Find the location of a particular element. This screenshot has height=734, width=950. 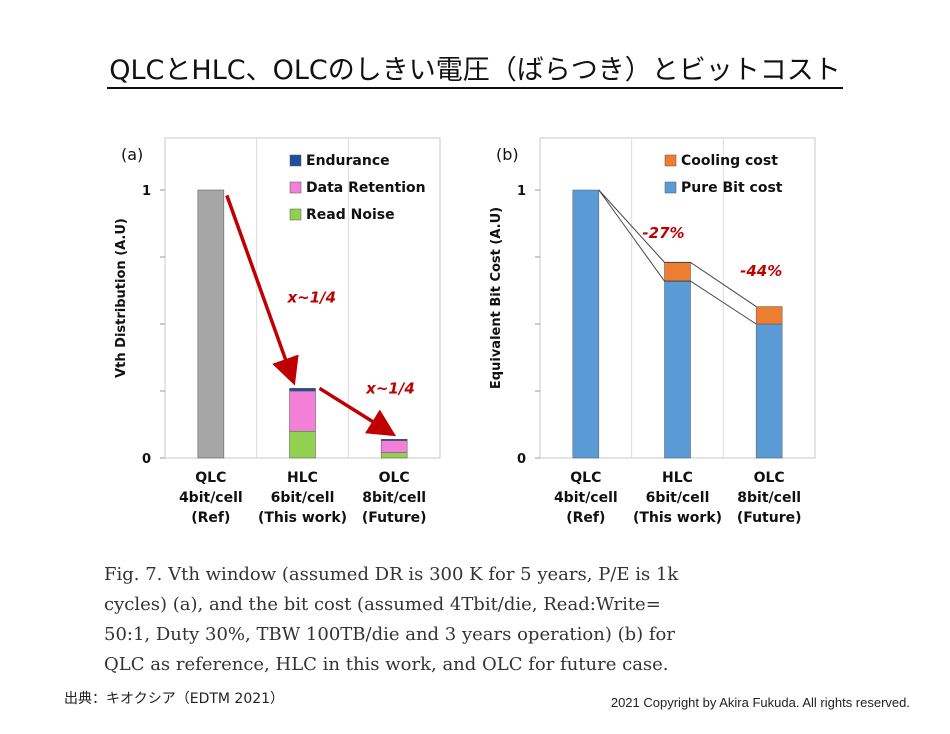

source-note: 出典：キオクシア（EDTM 2021） is located at coordinates (174, 699).